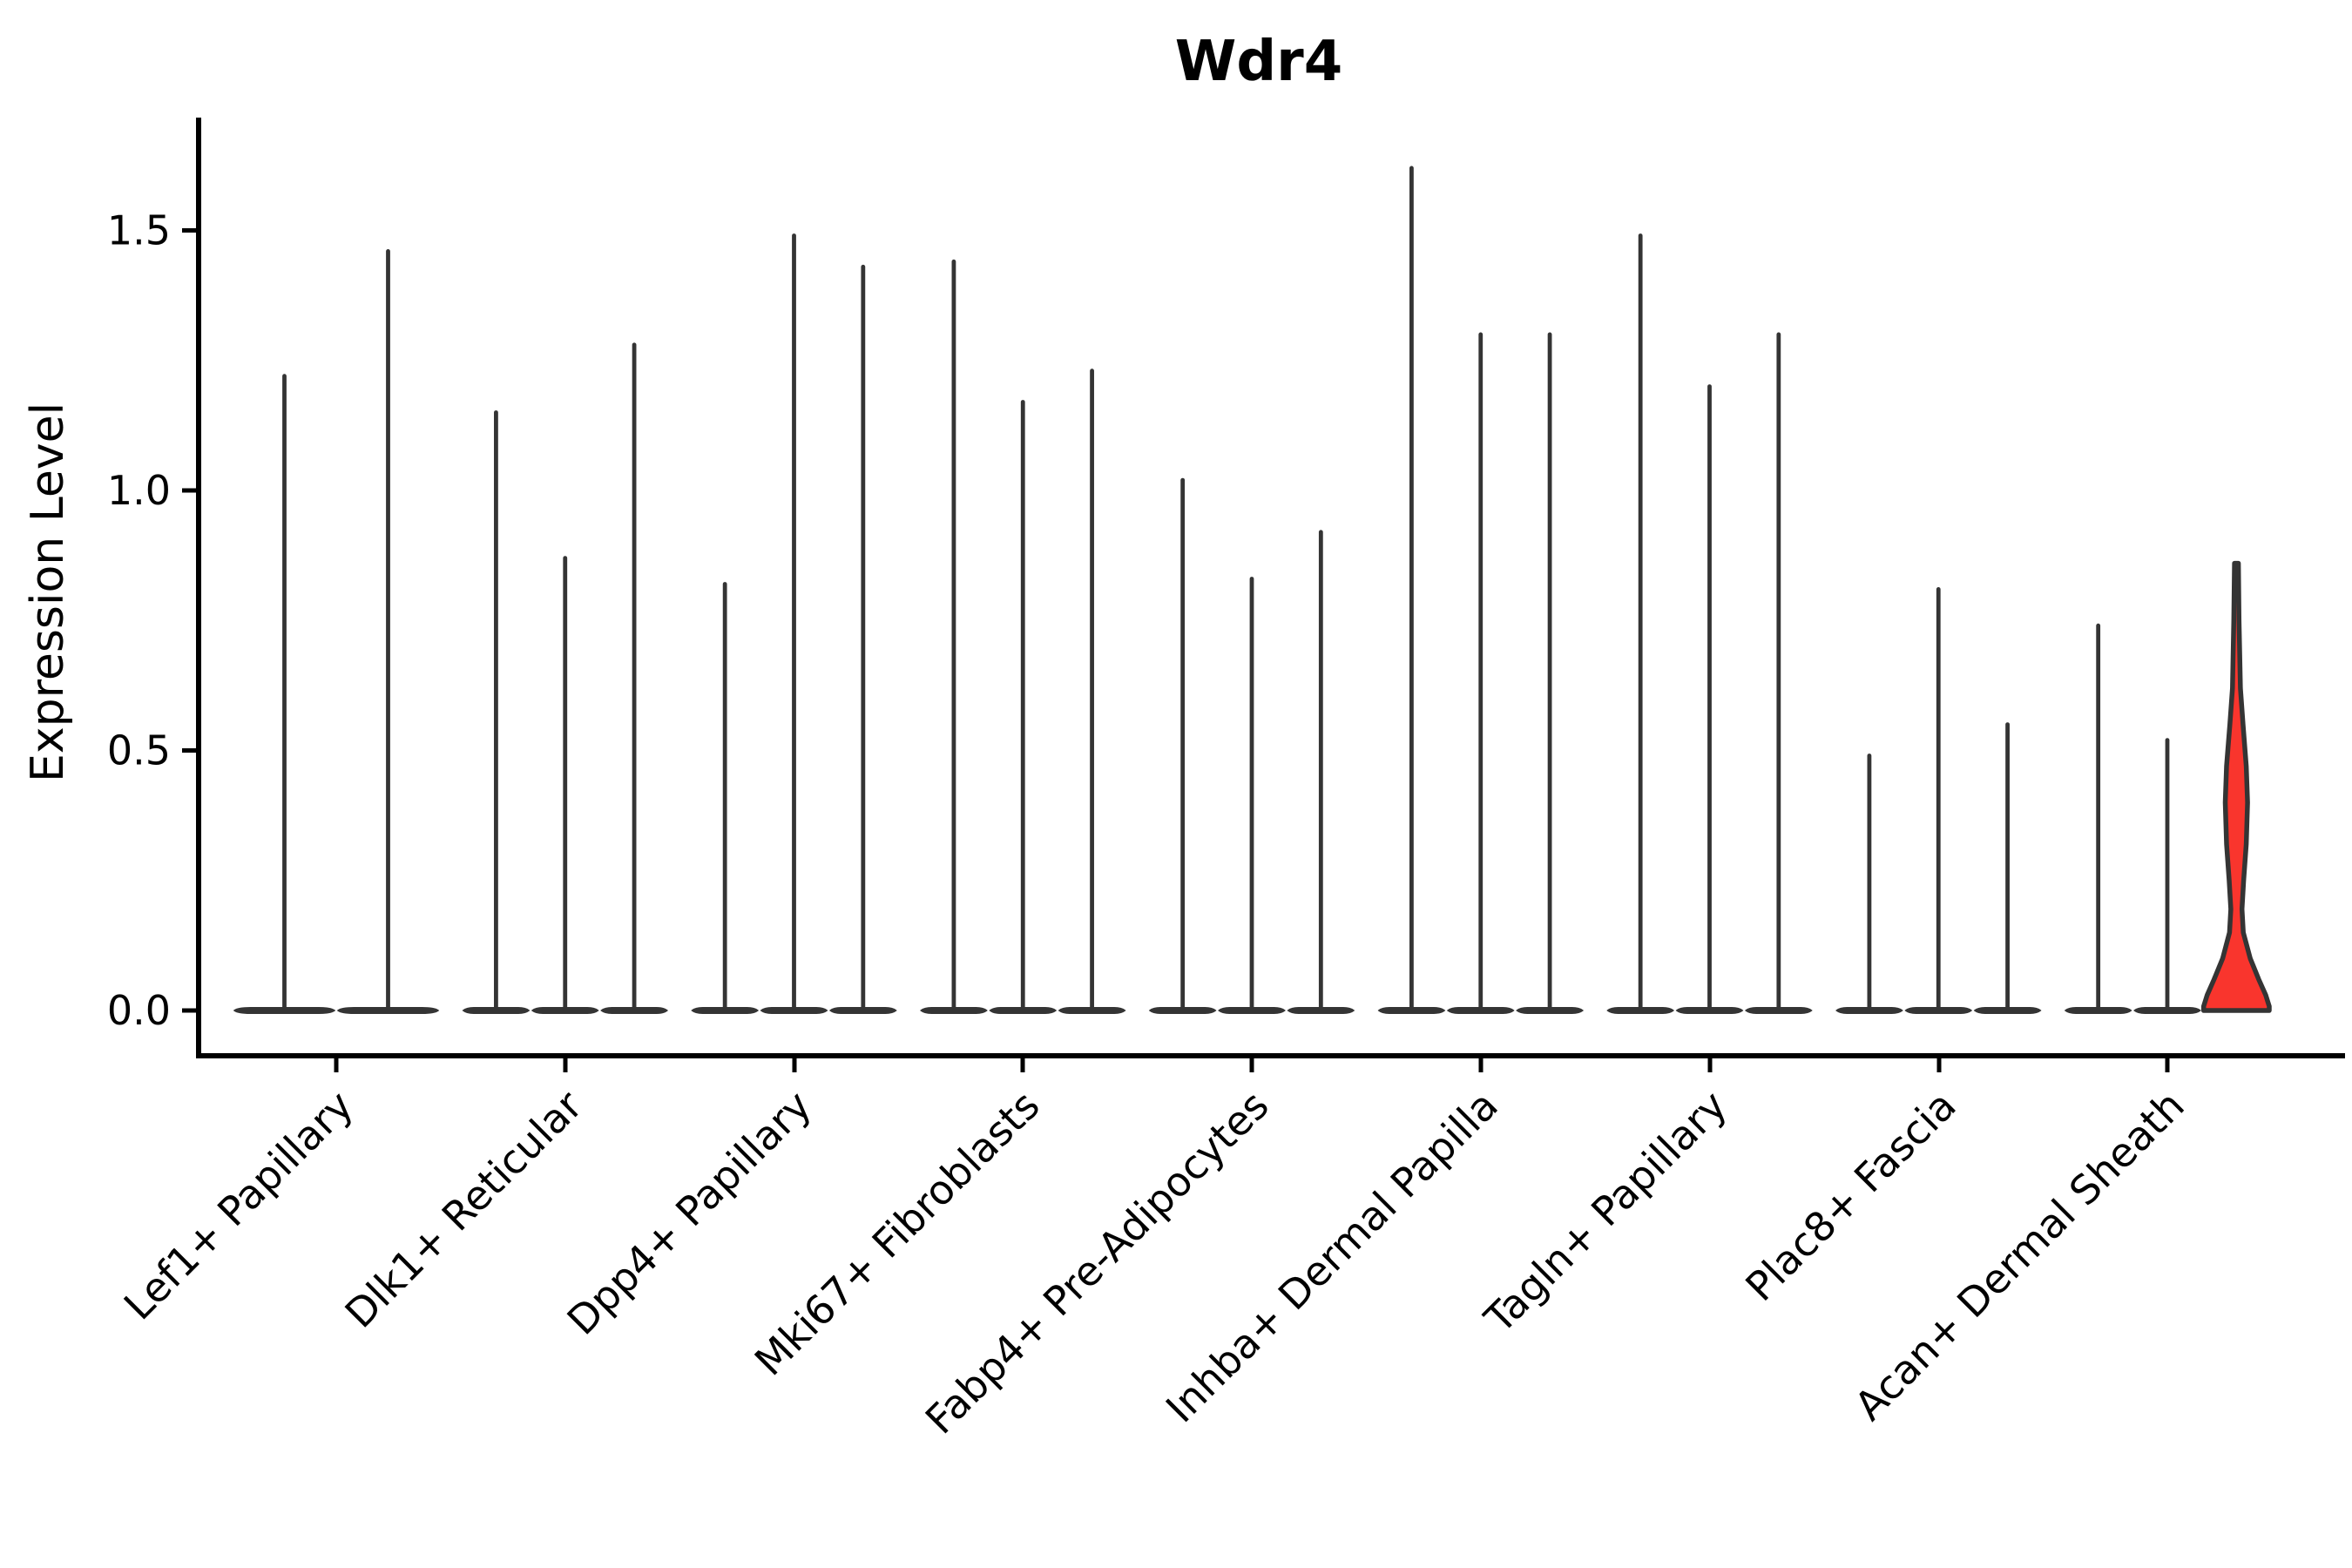 The width and height of the screenshot is (2352, 1568). Describe the element at coordinates (1850, 1196) in the screenshot. I see `x-tick-label-plac8-fascia: Plac8+ Fascia` at that location.